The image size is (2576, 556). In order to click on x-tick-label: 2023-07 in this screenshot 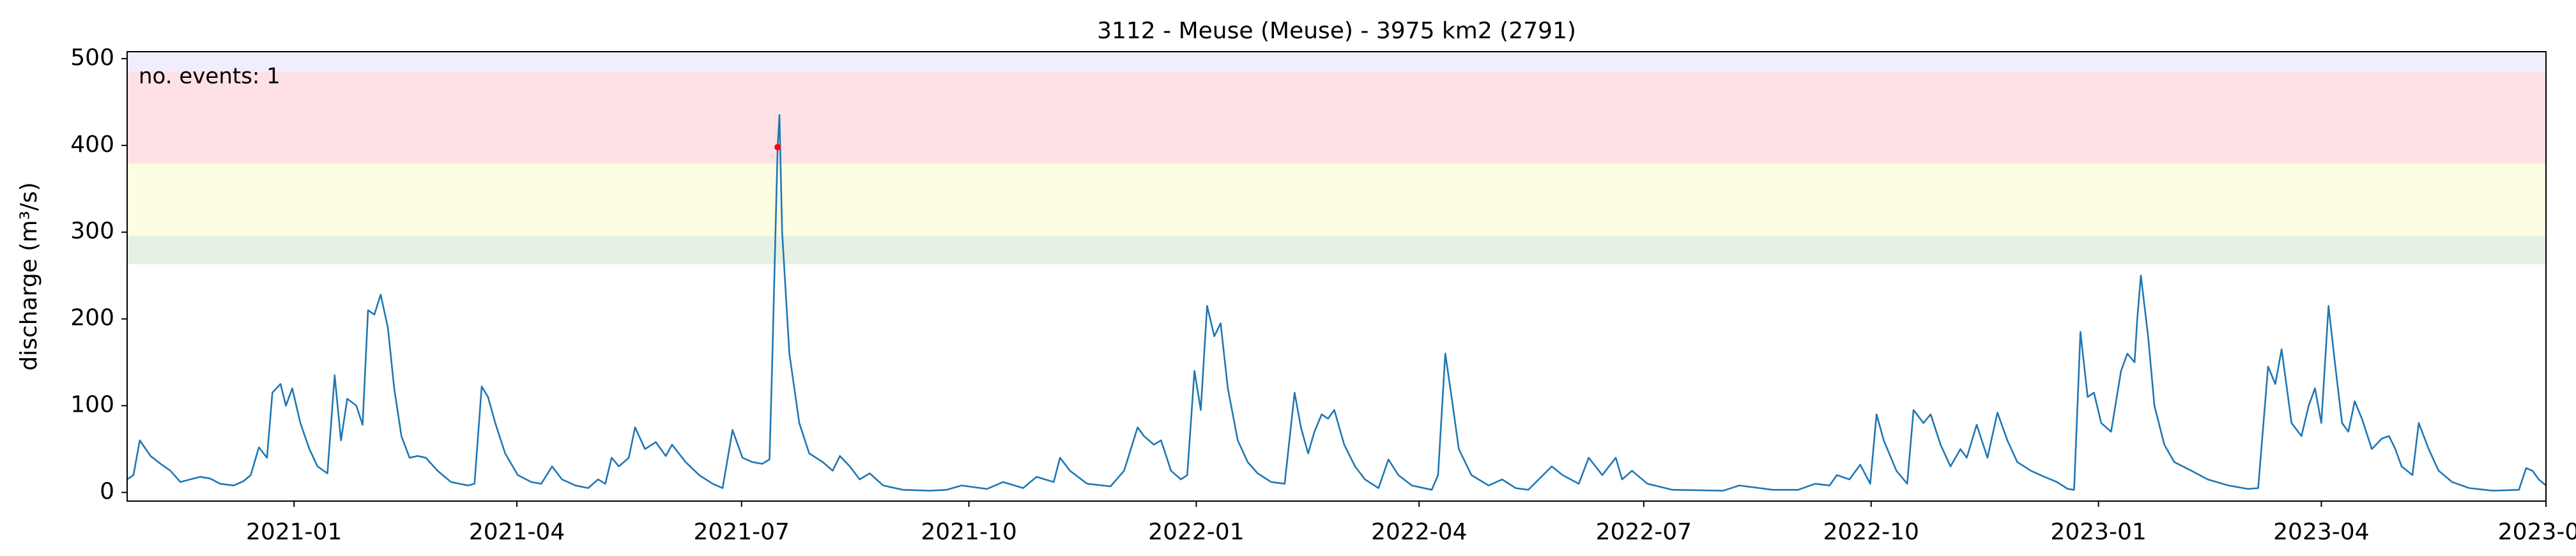, I will do `click(2537, 532)`.